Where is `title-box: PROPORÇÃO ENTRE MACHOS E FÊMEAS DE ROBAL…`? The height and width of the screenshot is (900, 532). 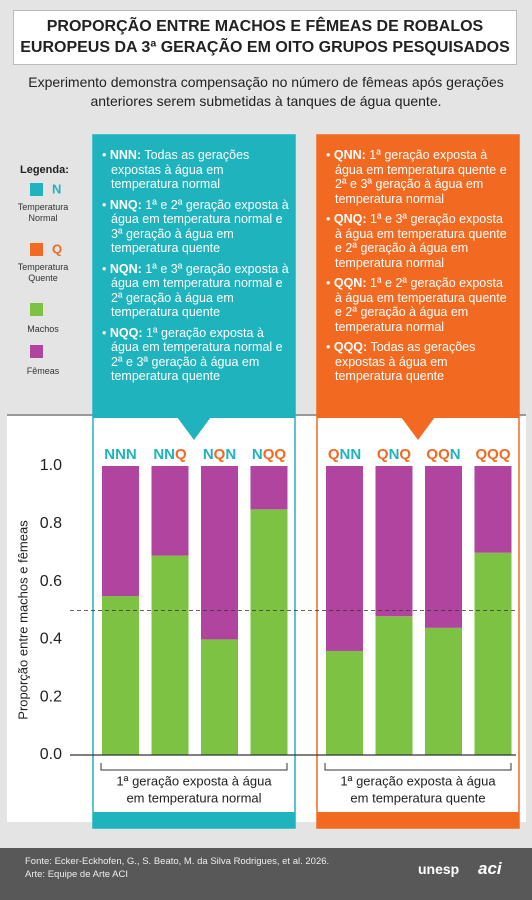
title-box: PROPORÇÃO ENTRE MACHOS E FÊMEAS DE ROBAL… is located at coordinates (265, 37).